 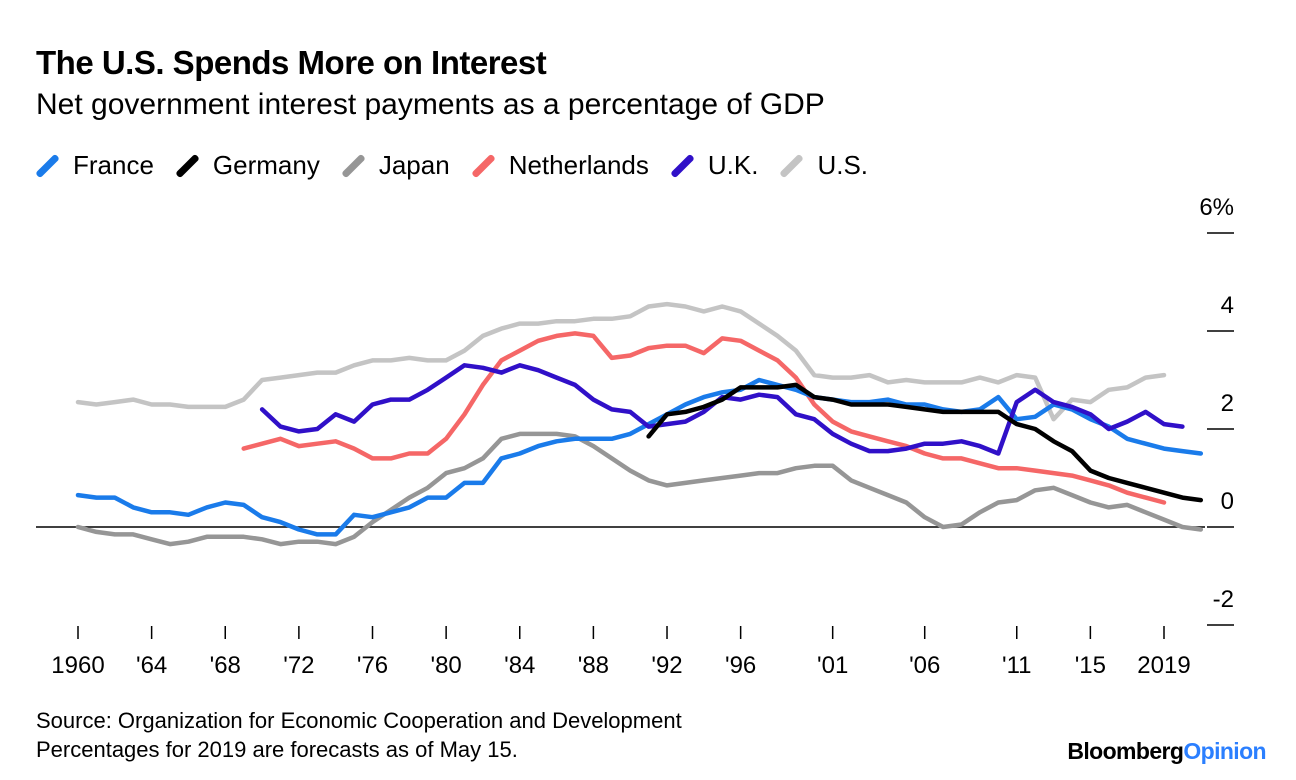 I want to click on y-tick-label: 2, so click(x=1227, y=403).